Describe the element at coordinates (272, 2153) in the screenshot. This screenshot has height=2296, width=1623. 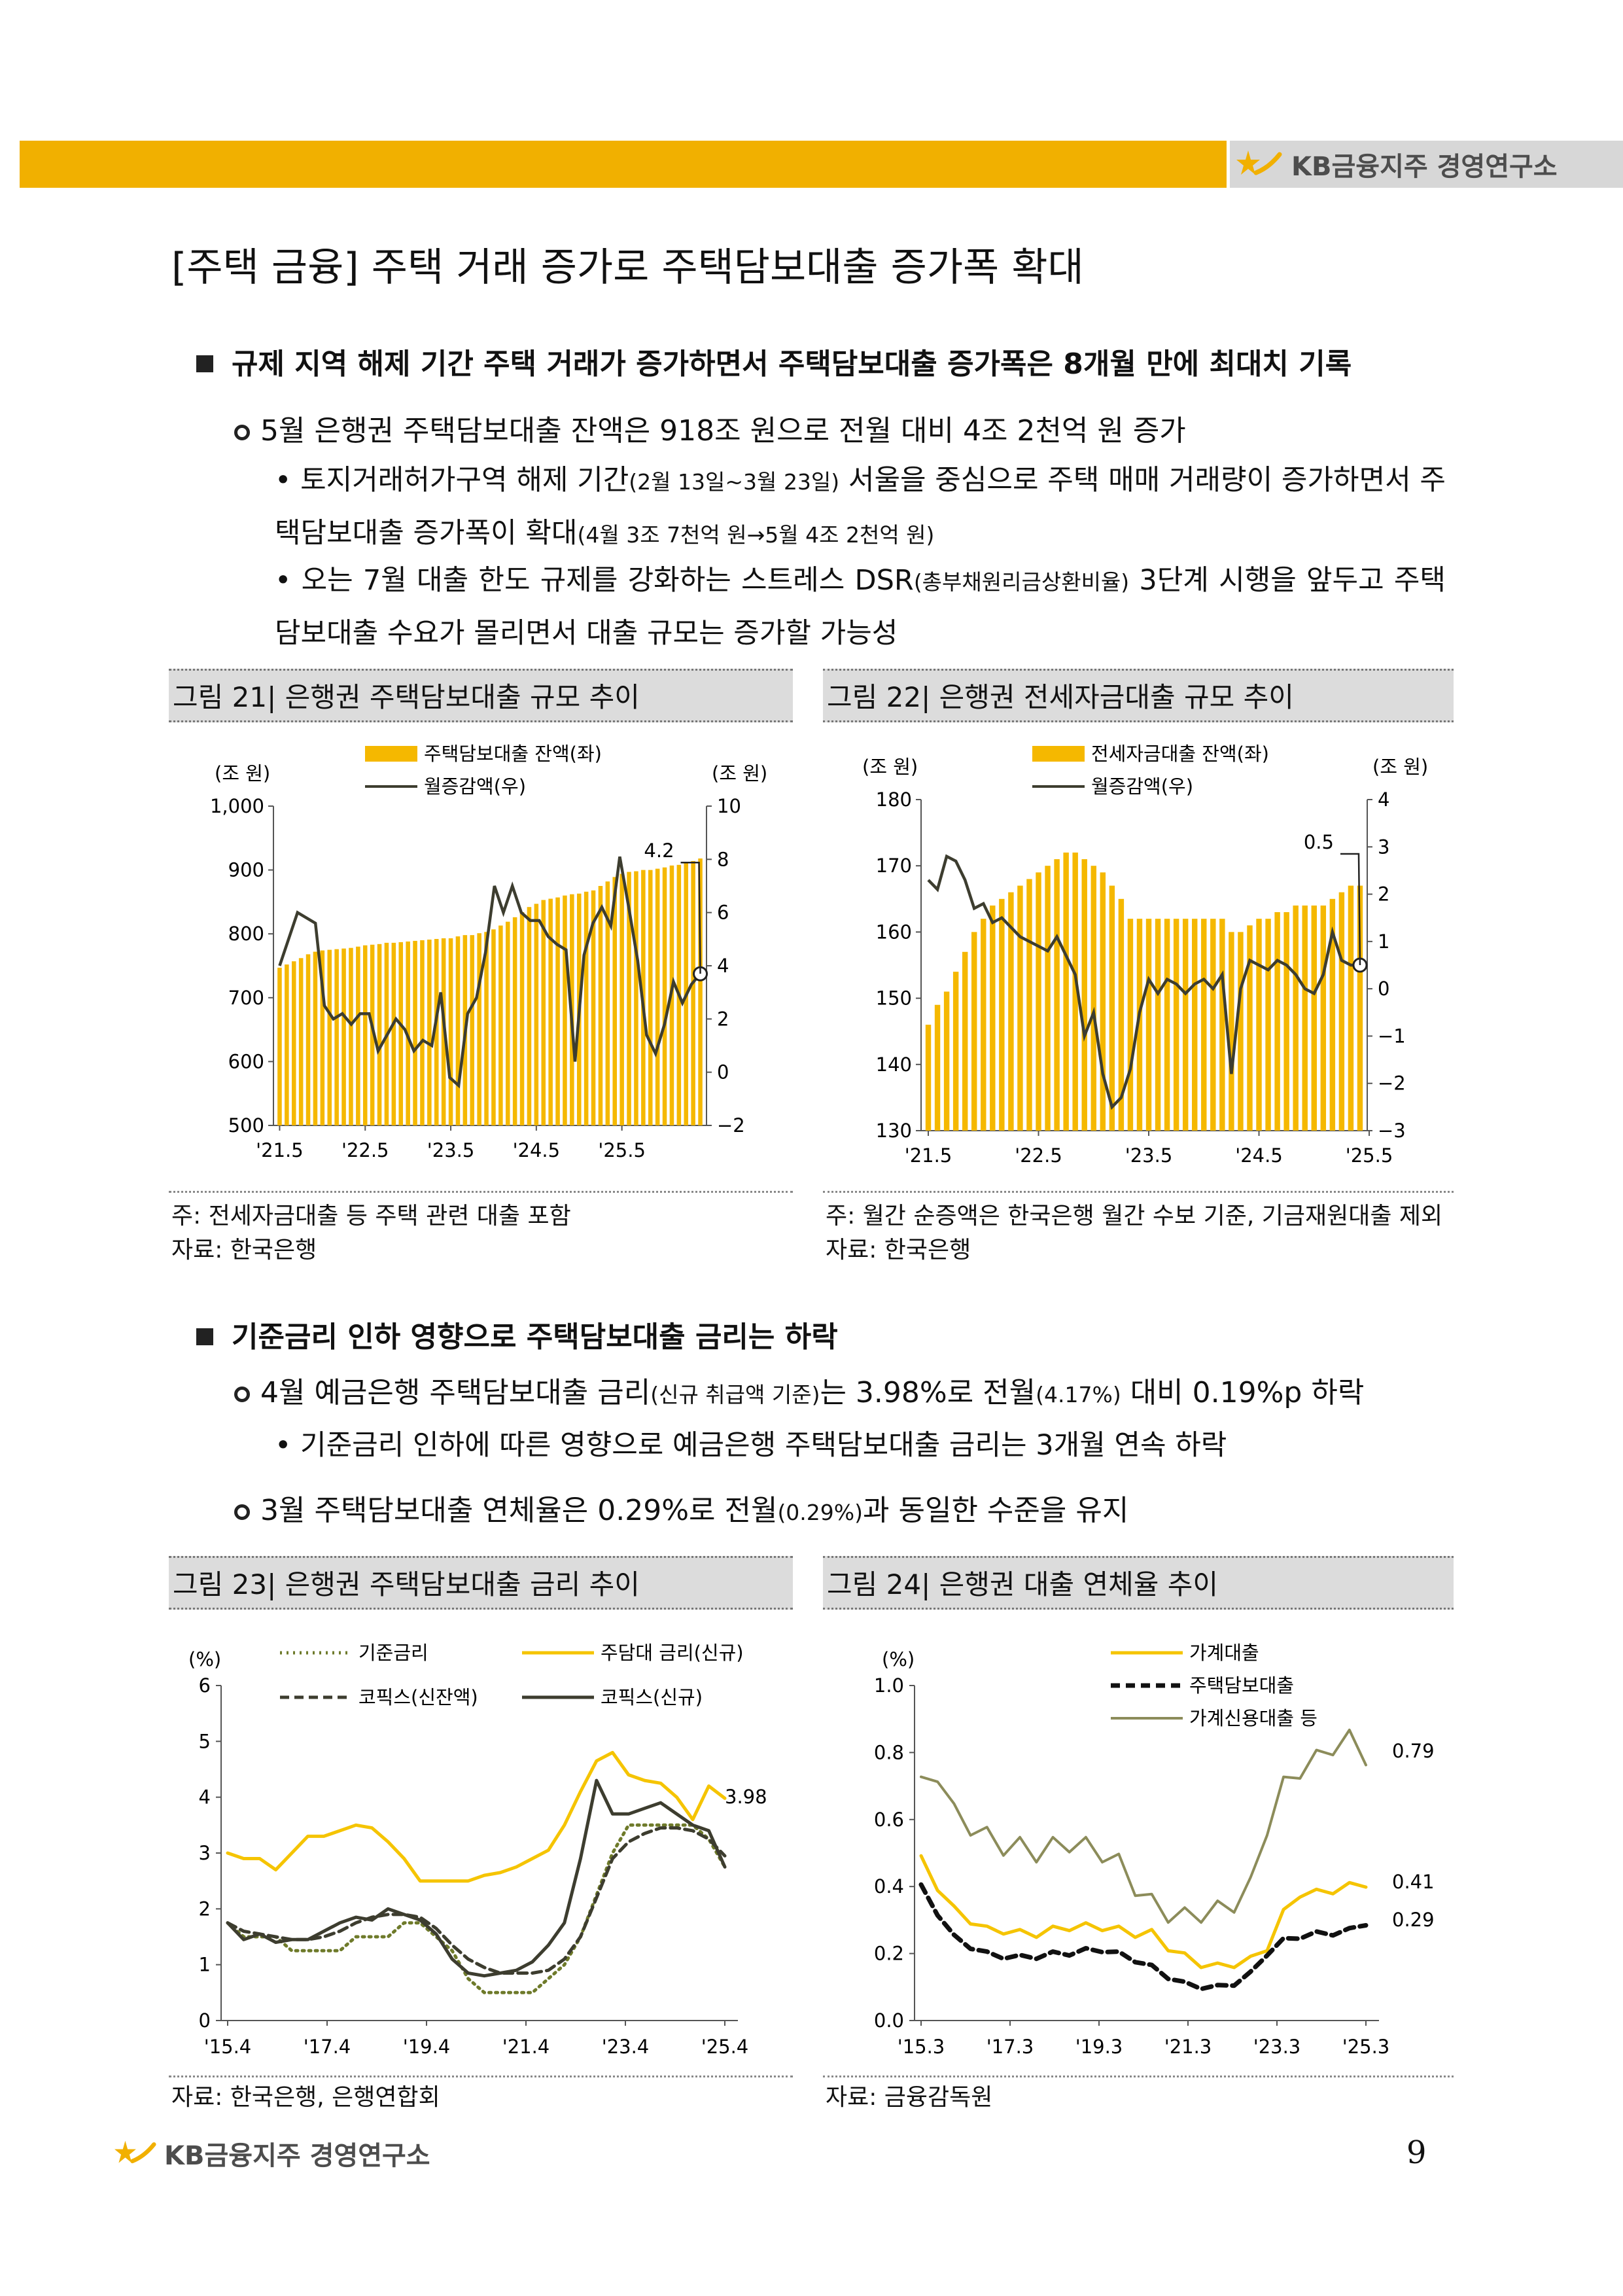
I see `footer-brand: KB금융지주 경영연구소` at that location.